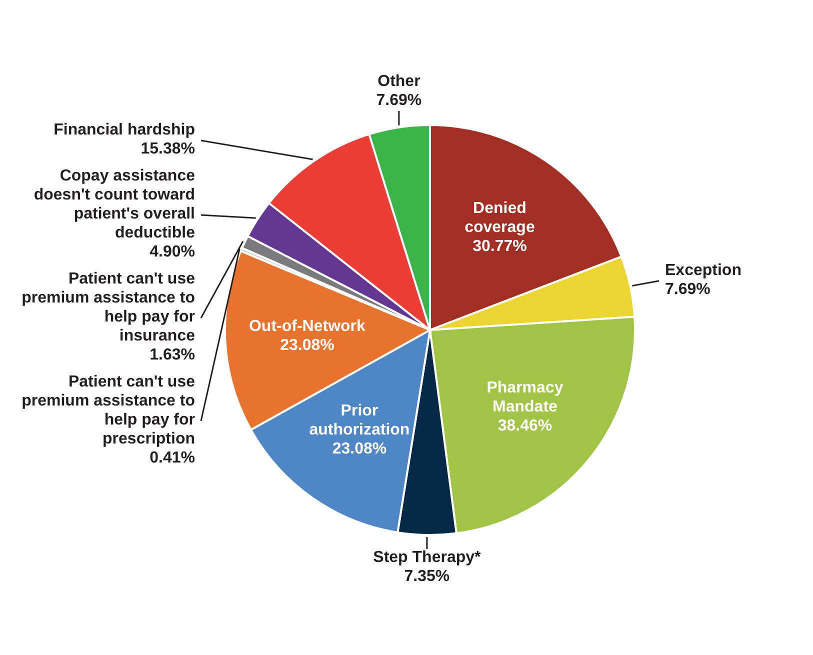 The image size is (813, 655). Describe the element at coordinates (427, 557) in the screenshot. I see `slice-label: Step Therapy*` at that location.